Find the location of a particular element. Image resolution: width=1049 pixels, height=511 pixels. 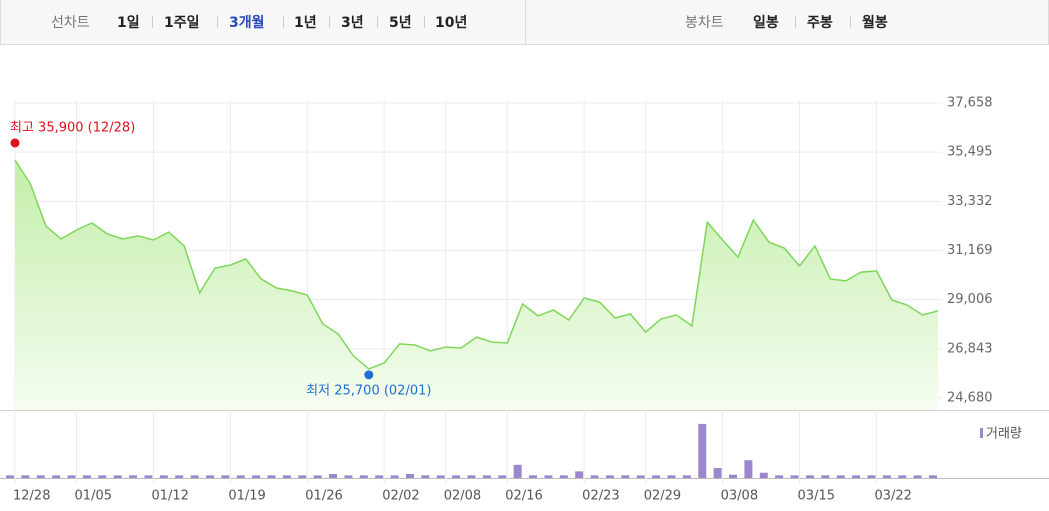

x-tick-label: 01/05 is located at coordinates (93, 496).